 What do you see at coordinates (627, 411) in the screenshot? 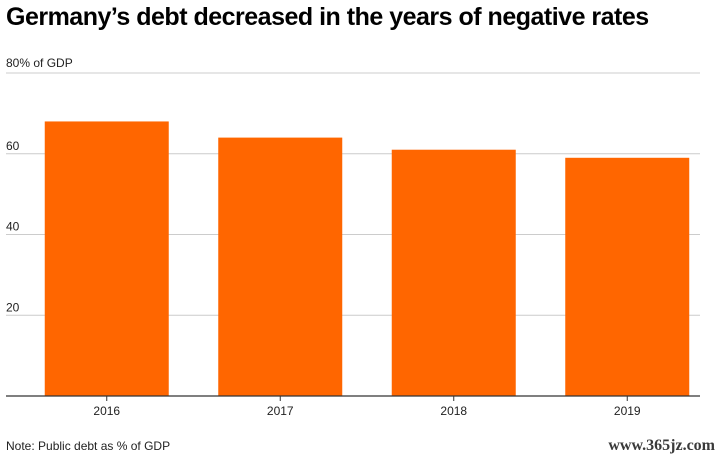
I see `x-tick-label: 2019` at bounding box center [627, 411].